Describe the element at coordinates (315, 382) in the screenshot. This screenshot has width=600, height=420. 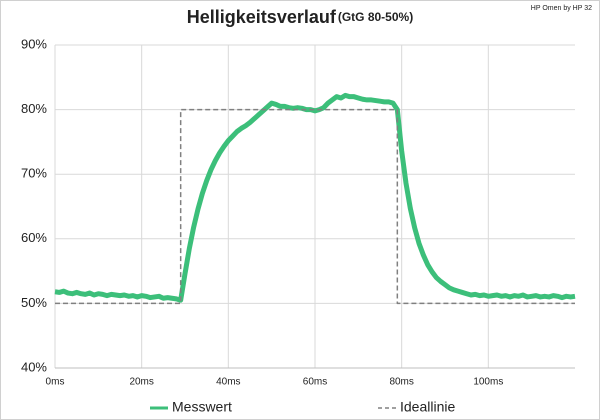
I see `x-tick-label: 60ms` at that location.